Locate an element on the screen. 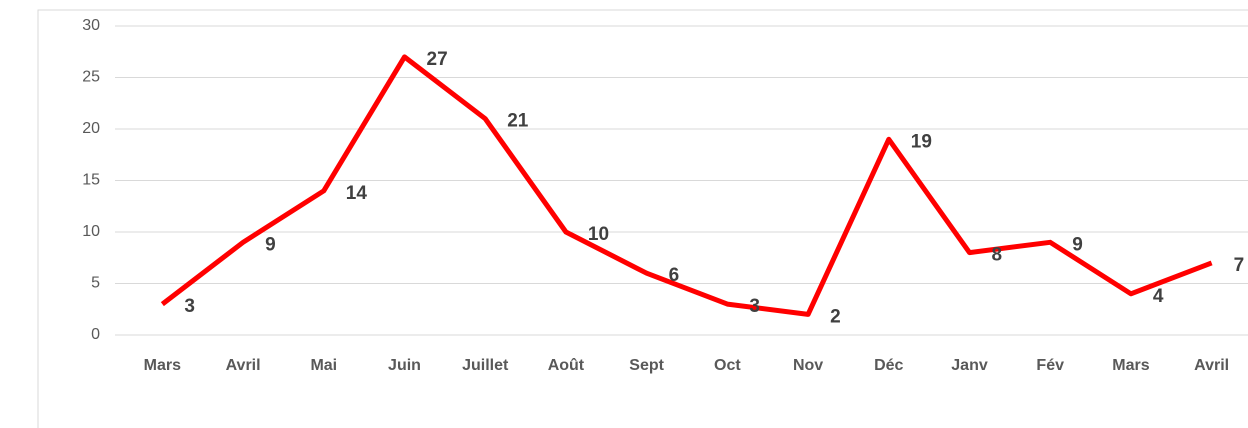 This screenshot has width=1248, height=428. y-tick-label: 30 is located at coordinates (91, 25).